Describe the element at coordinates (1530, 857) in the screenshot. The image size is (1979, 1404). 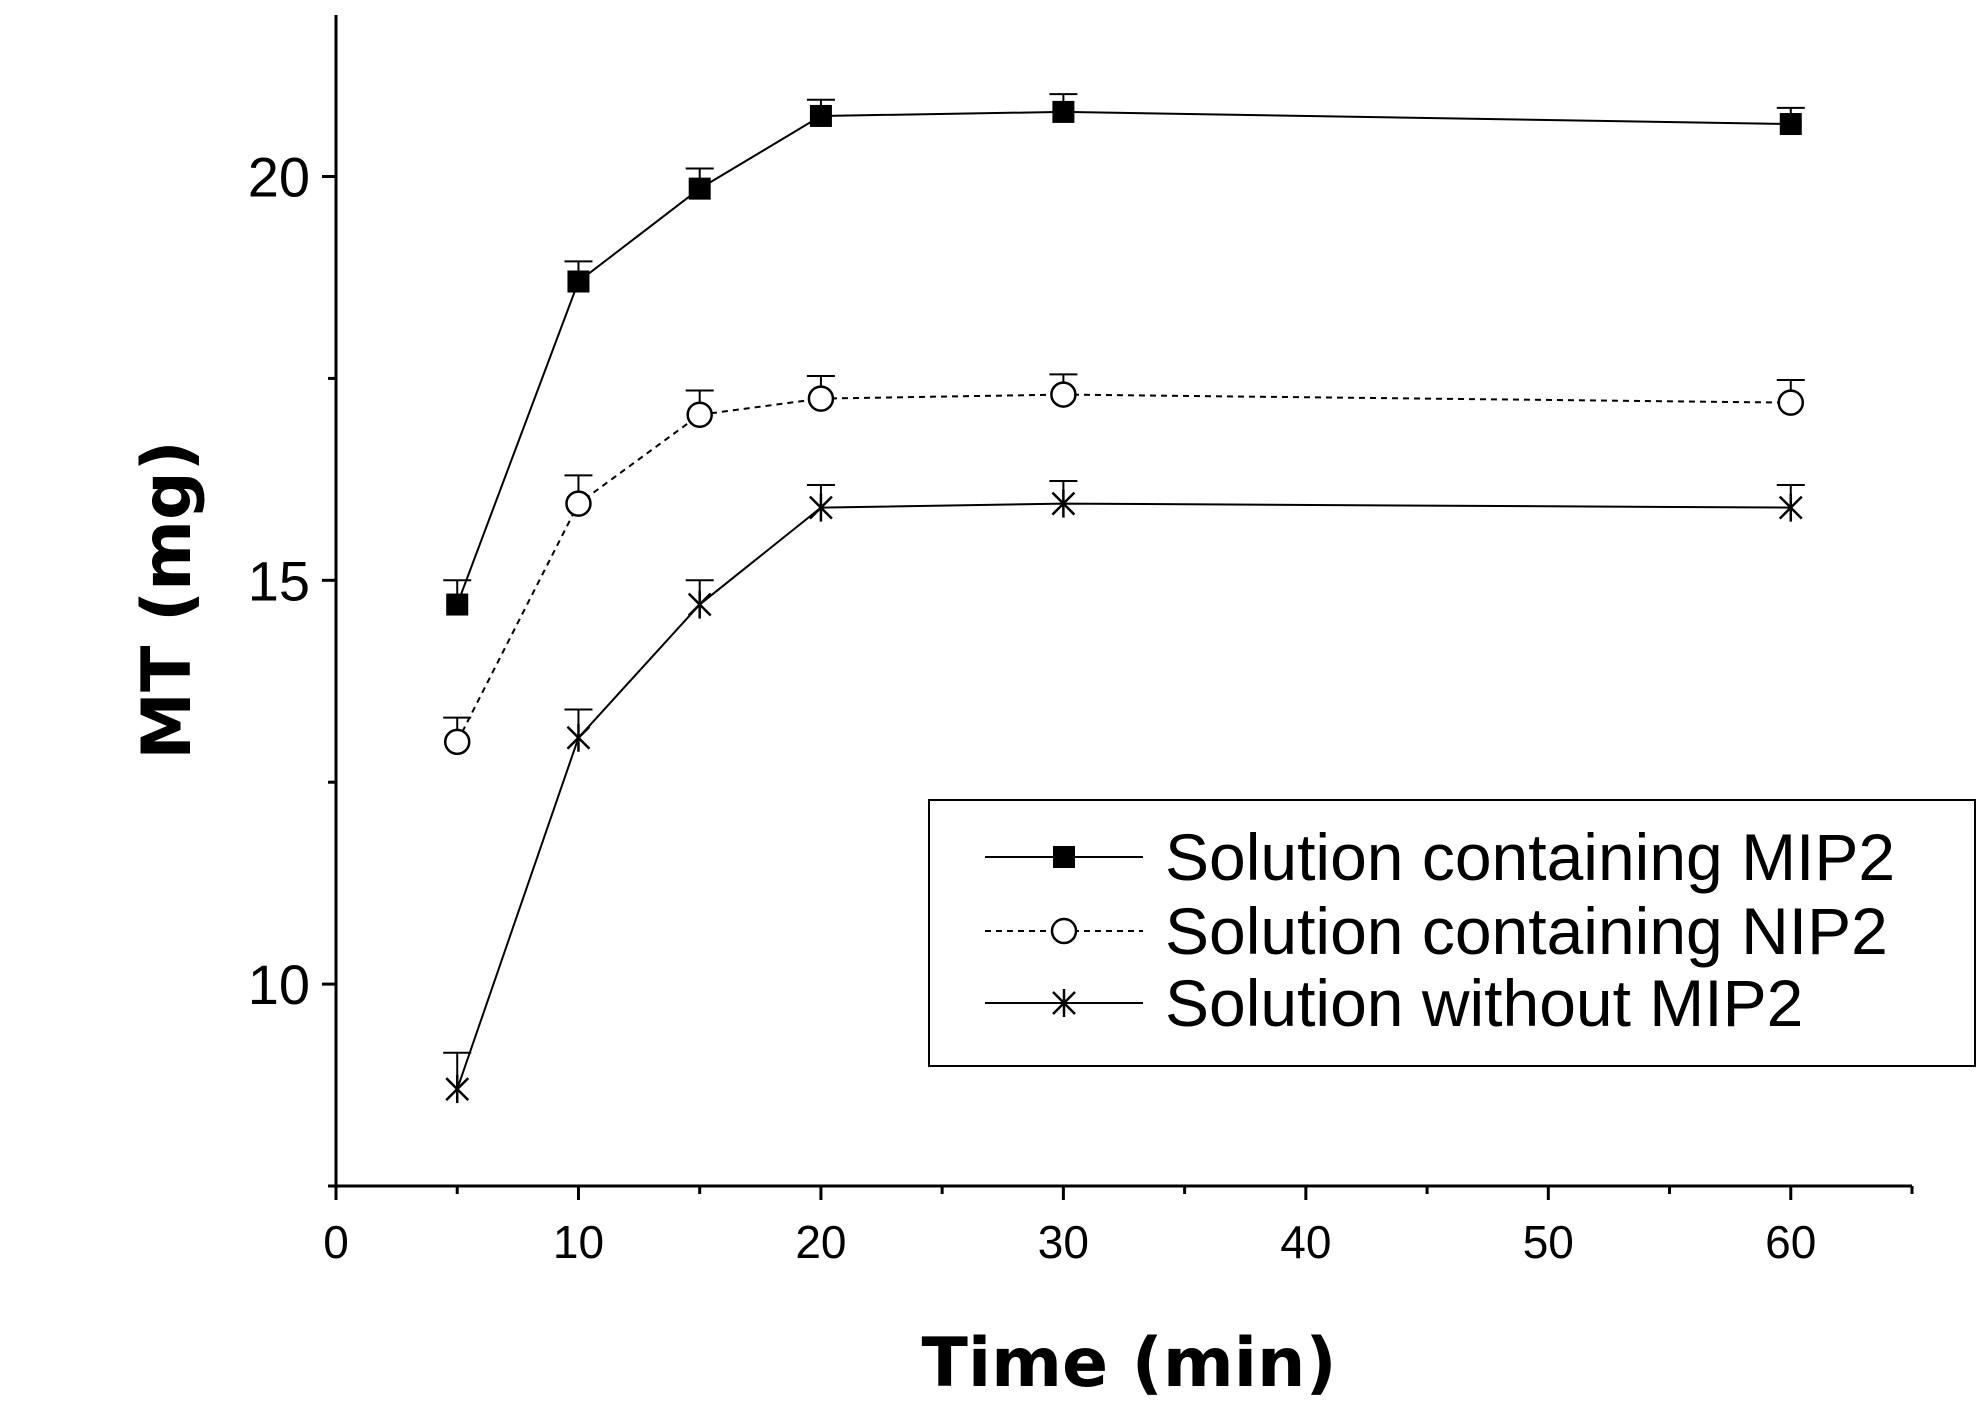
I see `legend-label: Solution containing MIP2` at that location.